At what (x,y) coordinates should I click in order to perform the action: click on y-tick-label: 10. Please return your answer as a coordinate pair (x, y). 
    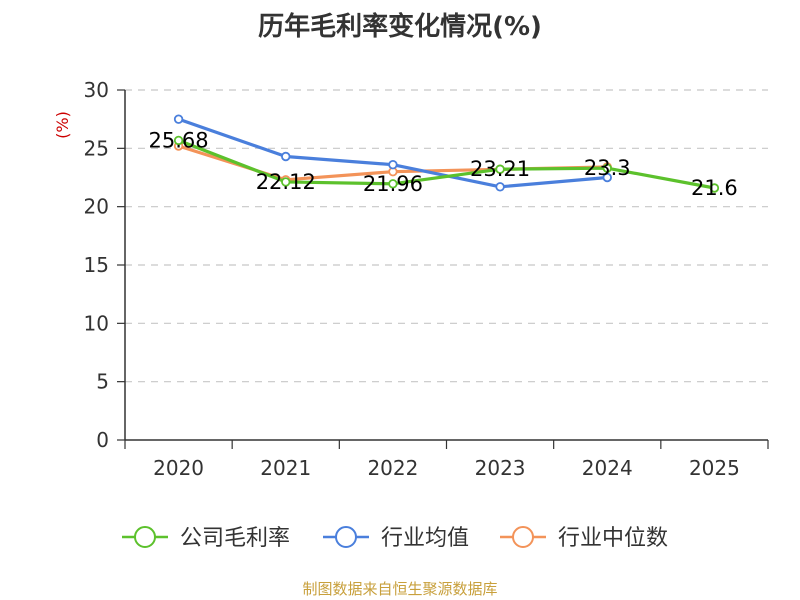
    Looking at the image, I should click on (96, 323).